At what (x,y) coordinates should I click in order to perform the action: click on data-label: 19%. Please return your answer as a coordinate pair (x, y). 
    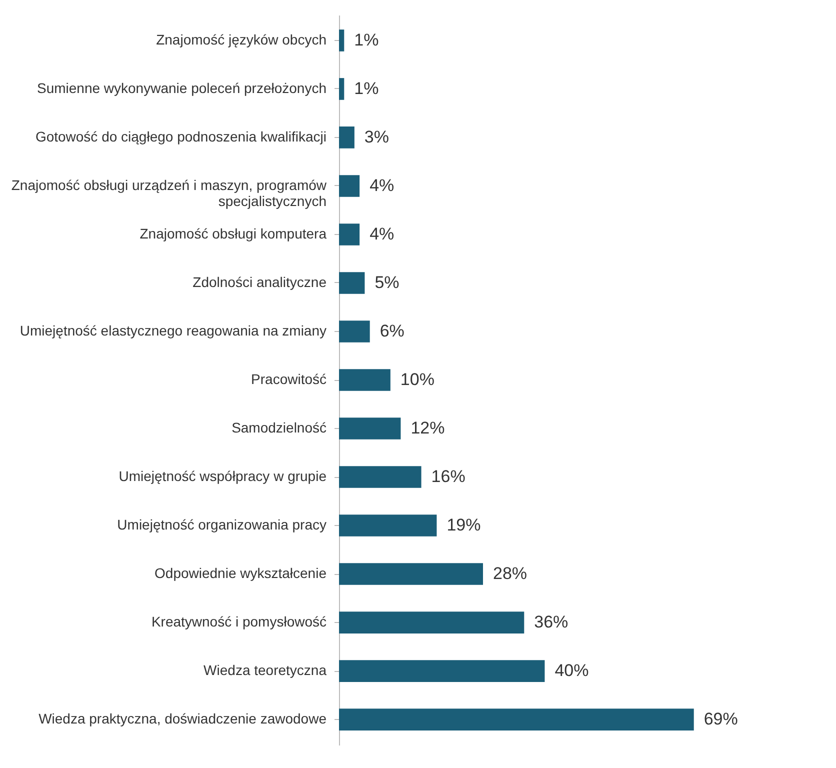
    Looking at the image, I should click on (463, 525).